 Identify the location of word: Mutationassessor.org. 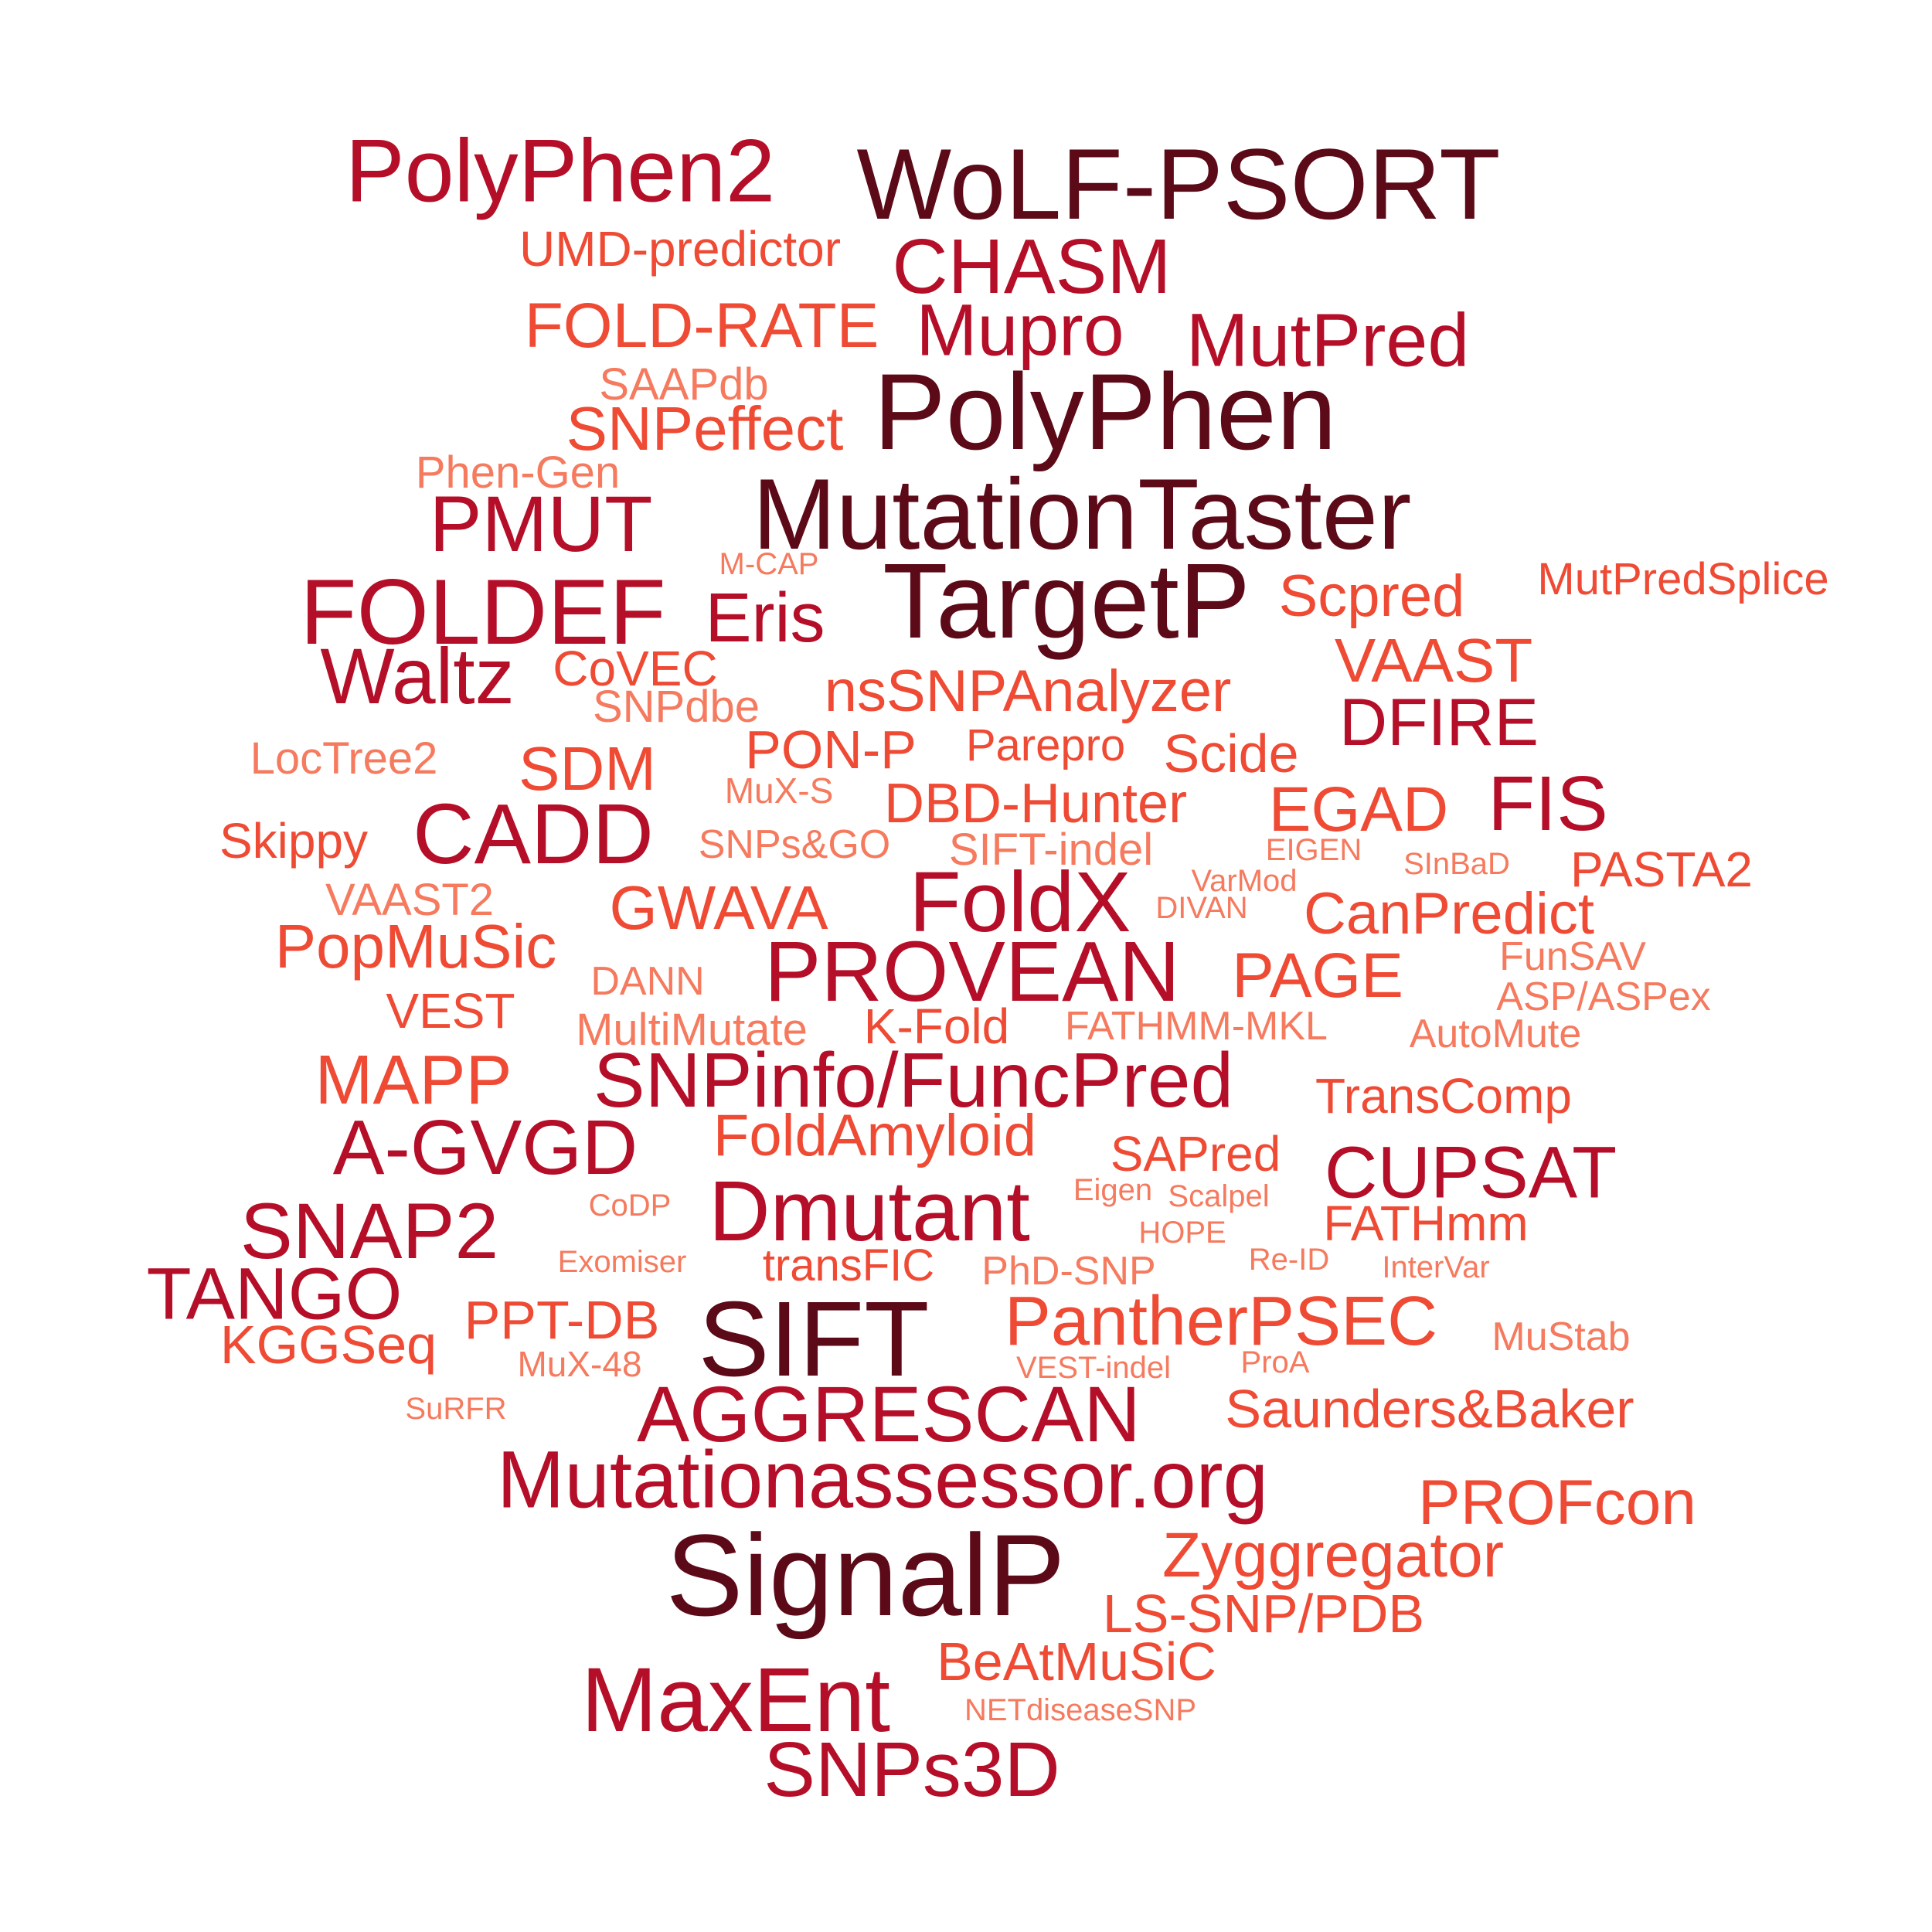
(883, 1480).